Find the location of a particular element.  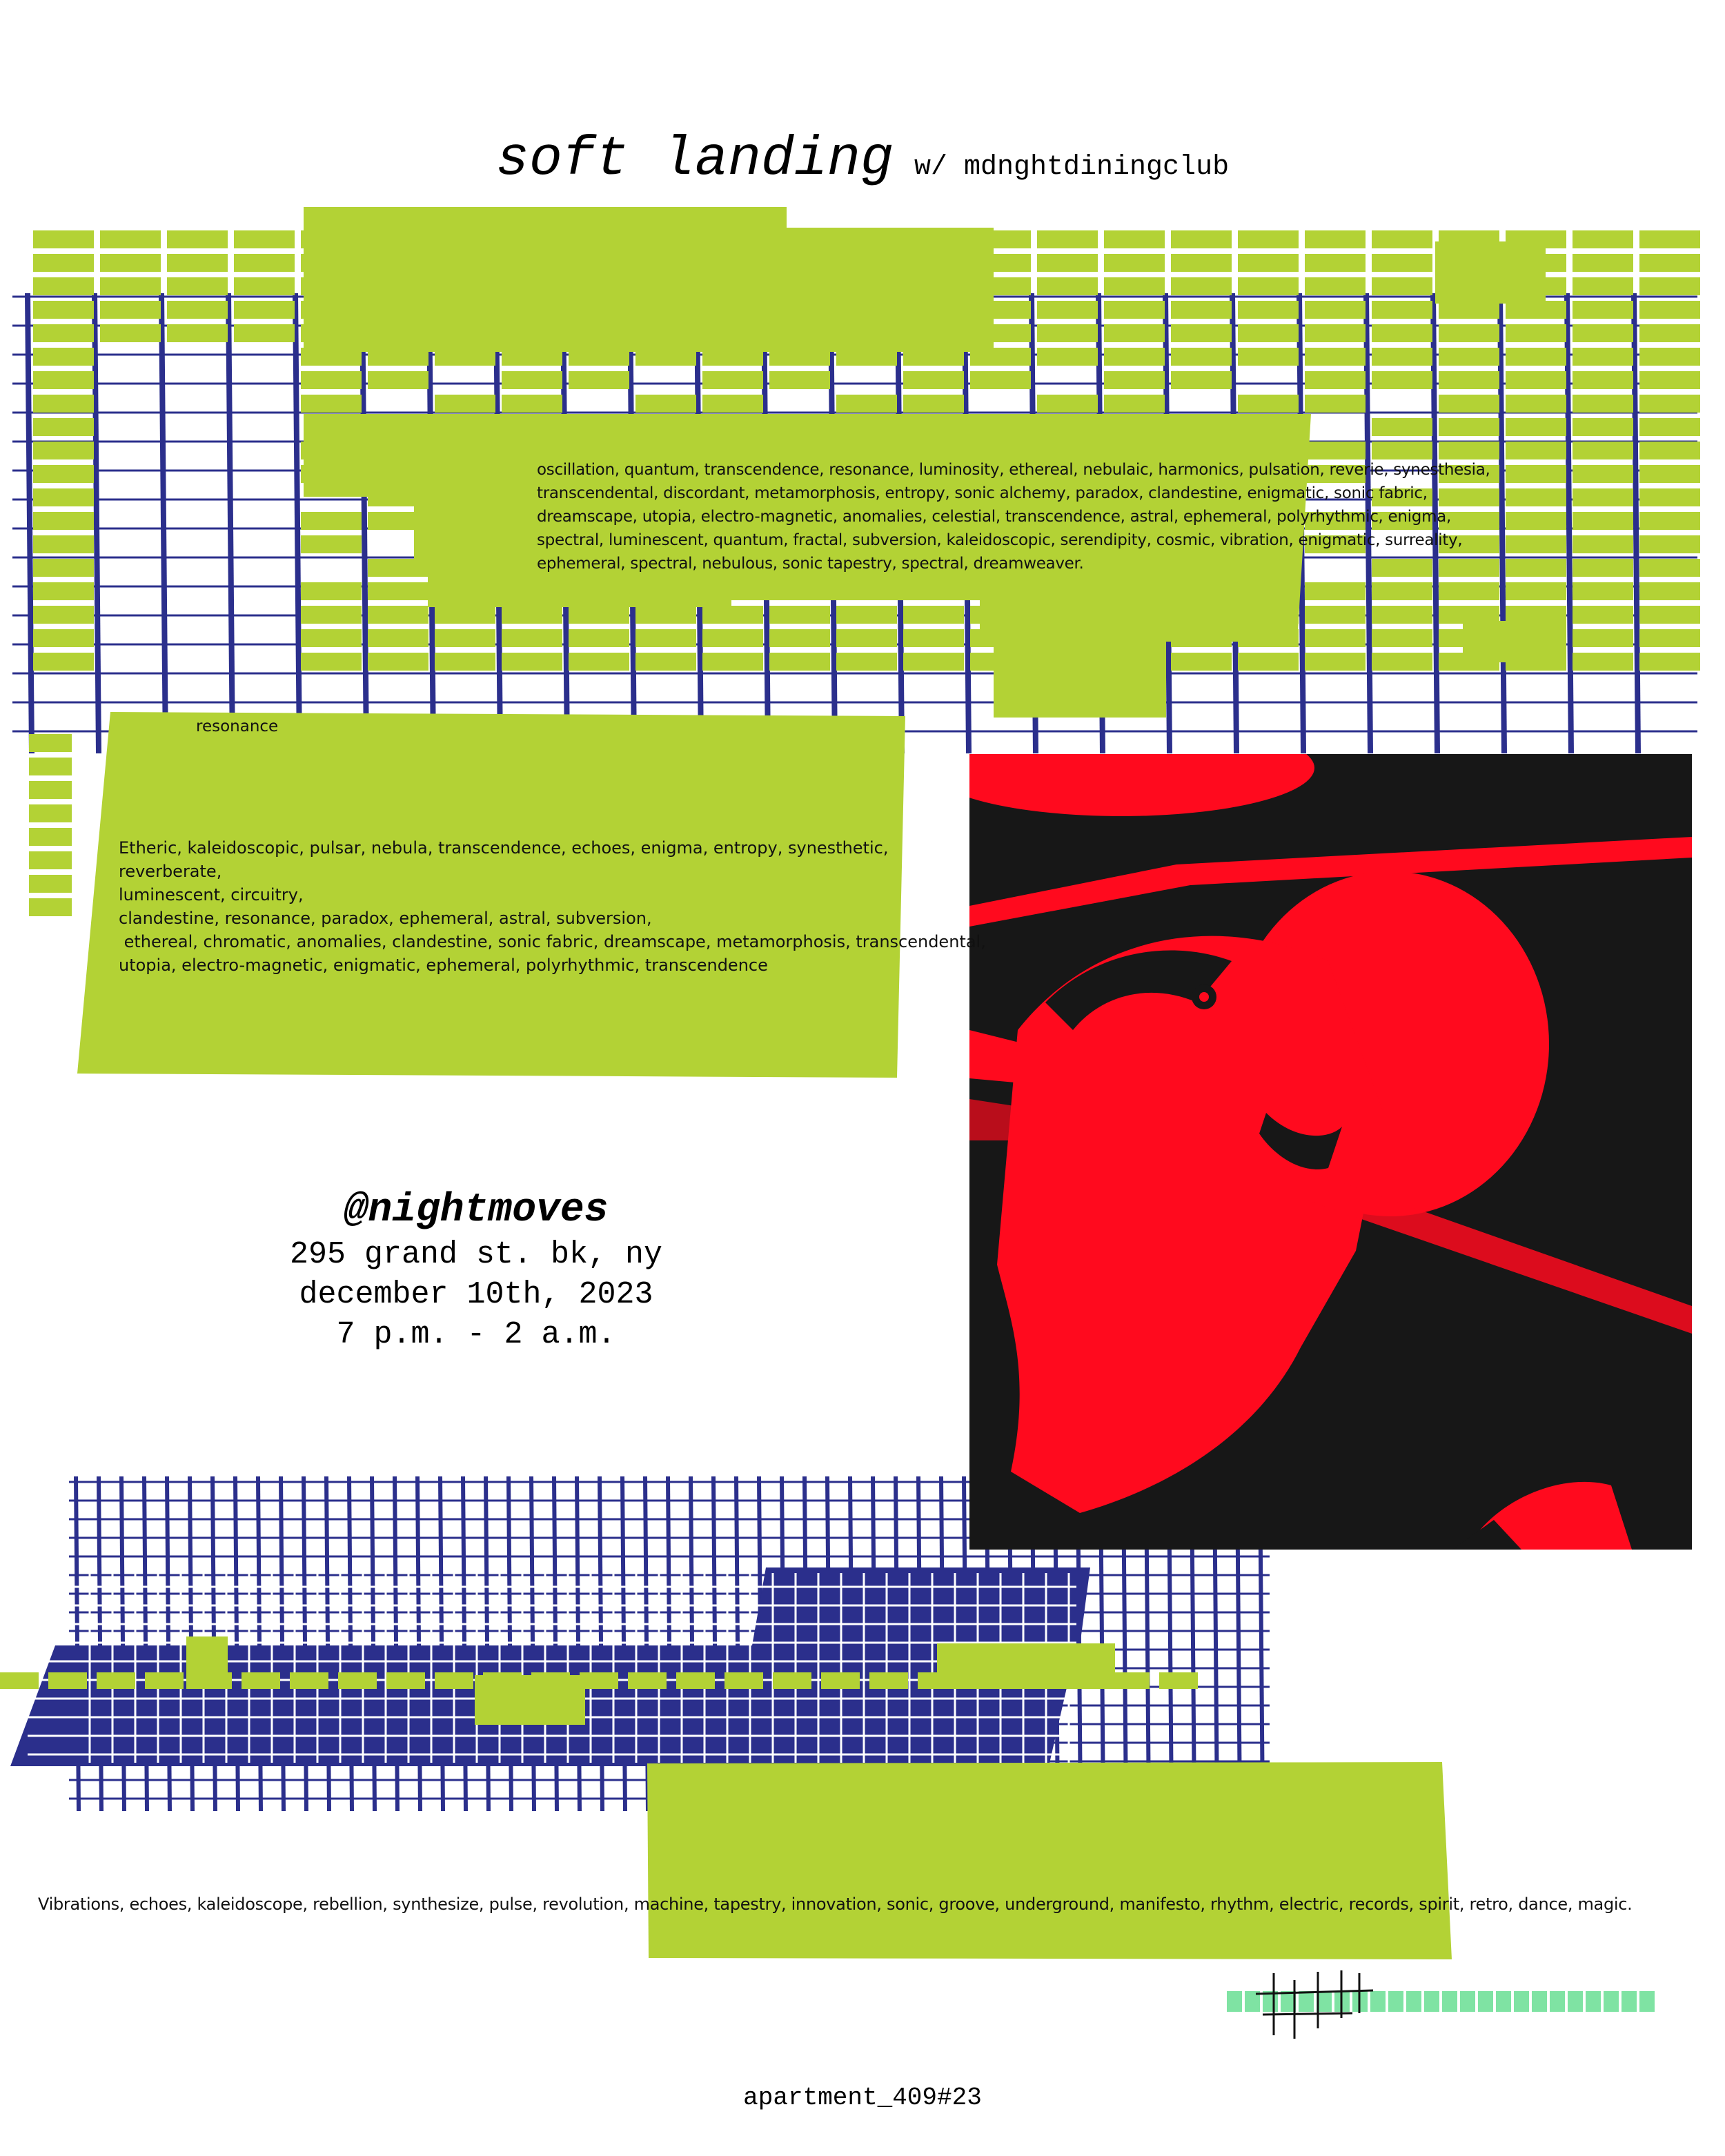

resonance-label: resonance is located at coordinates (237, 726).